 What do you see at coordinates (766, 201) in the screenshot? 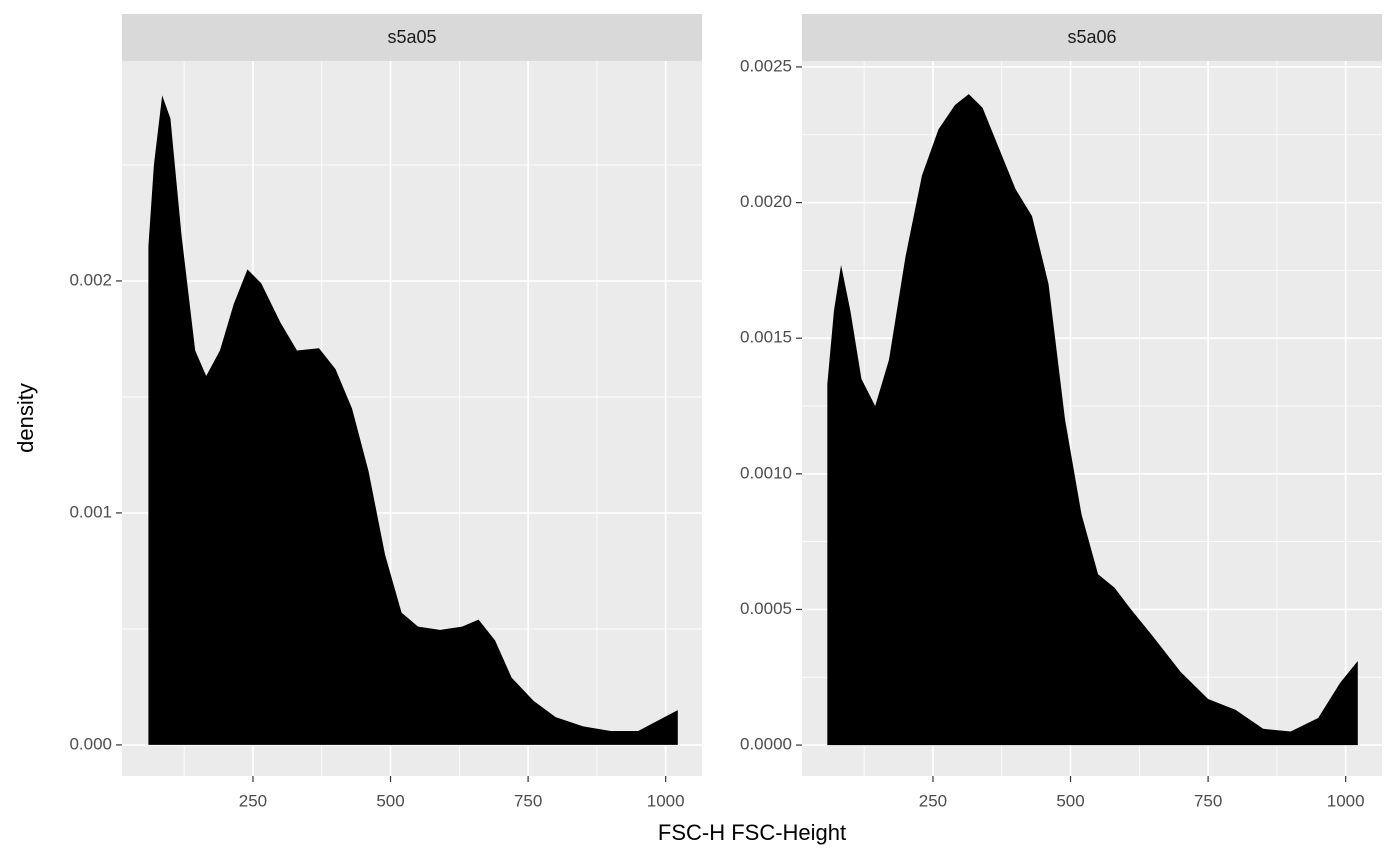
I see `y-tick-label: 0.0020` at bounding box center [766, 201].